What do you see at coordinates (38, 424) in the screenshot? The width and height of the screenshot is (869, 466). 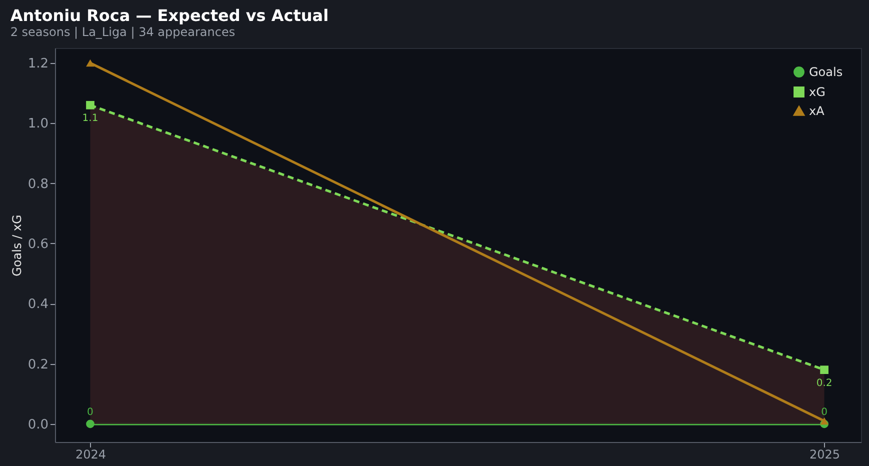 I see `y-tick-label: 0.0` at bounding box center [38, 424].